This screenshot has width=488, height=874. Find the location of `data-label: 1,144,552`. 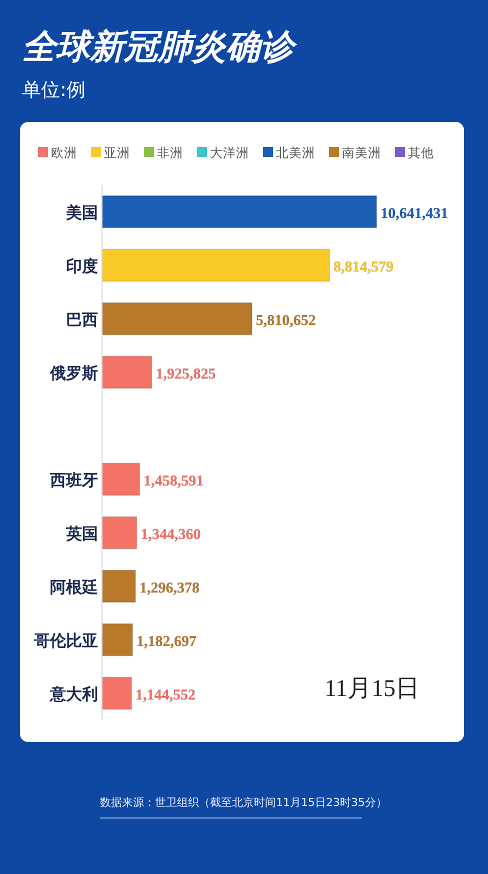

data-label: 1,144,552 is located at coordinates (166, 695).